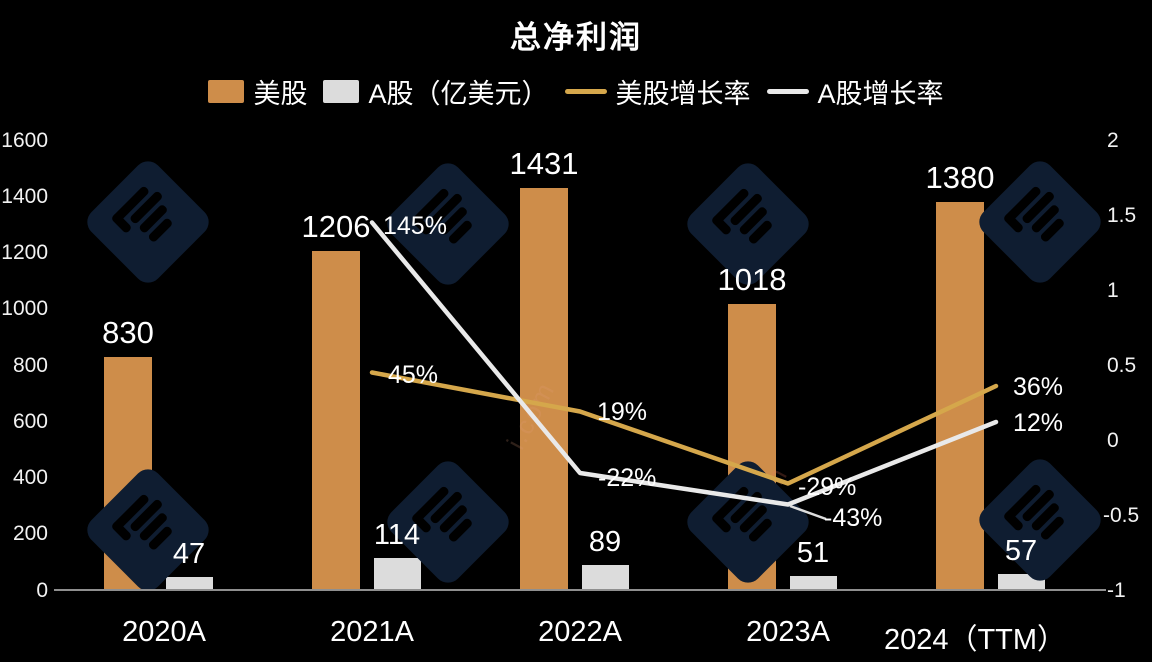  I want to click on legend-label: 美股, so click(280, 94).